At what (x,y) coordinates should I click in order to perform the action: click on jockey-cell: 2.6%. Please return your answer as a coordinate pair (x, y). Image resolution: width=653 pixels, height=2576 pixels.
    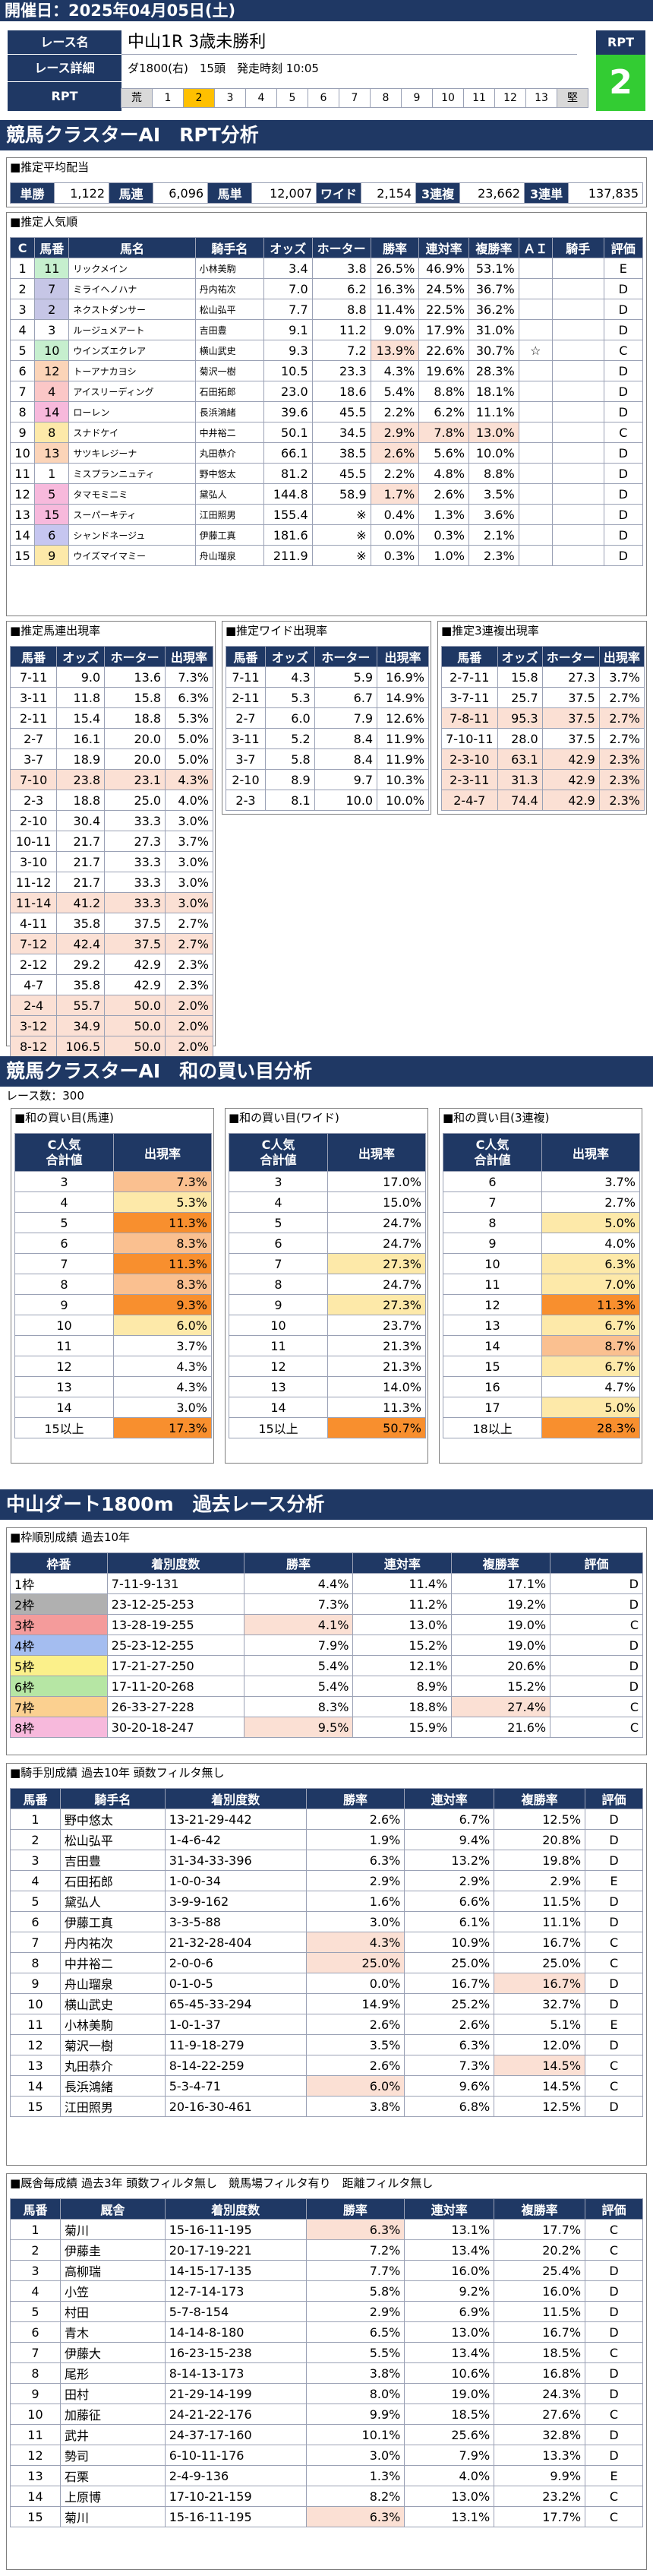
    Looking at the image, I should click on (449, 2024).